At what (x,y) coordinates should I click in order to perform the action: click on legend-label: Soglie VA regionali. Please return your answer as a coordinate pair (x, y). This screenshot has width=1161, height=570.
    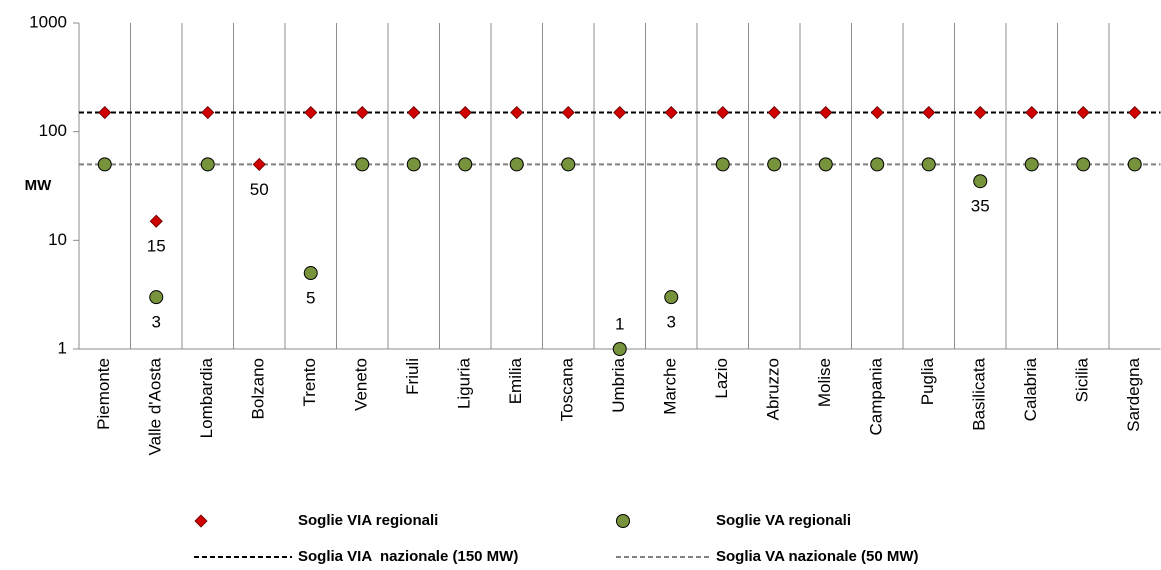
    Looking at the image, I should click on (783, 520).